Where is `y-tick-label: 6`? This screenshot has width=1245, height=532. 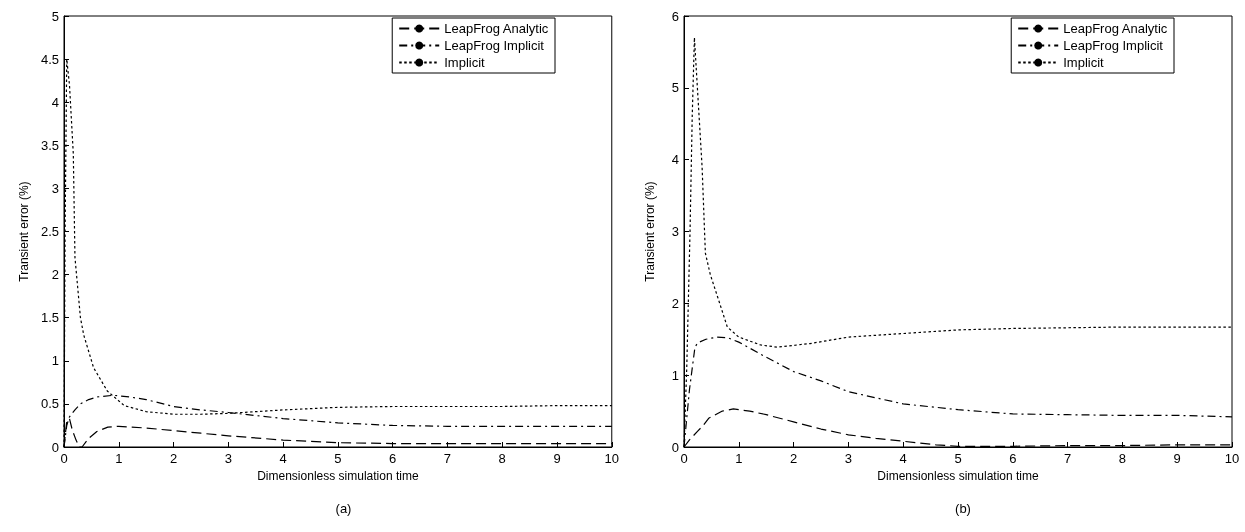 y-tick-label: 6 is located at coordinates (675, 16).